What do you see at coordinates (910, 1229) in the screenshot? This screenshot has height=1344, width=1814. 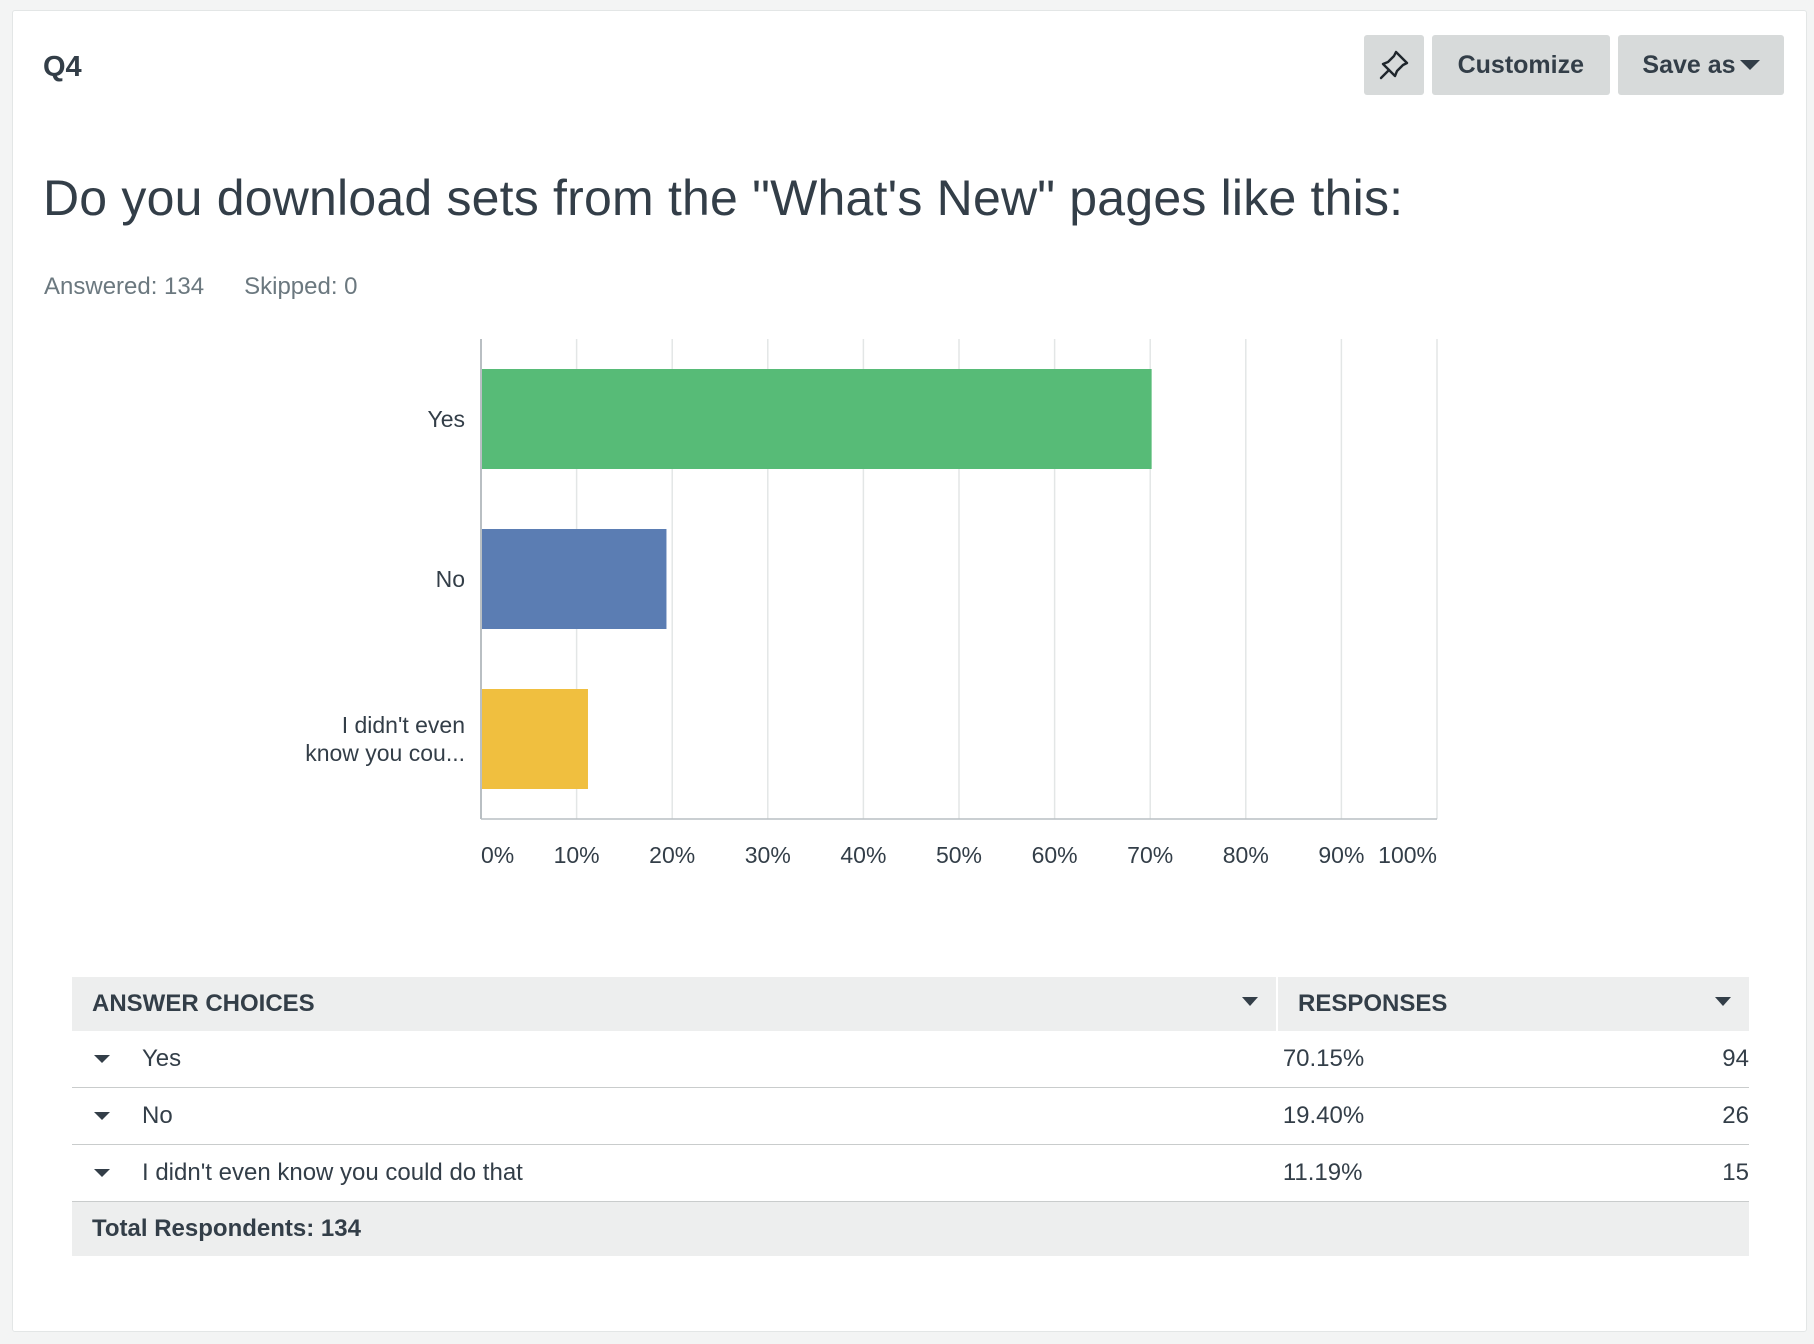 I see `total-respondents: Total Respondents: 134` at bounding box center [910, 1229].